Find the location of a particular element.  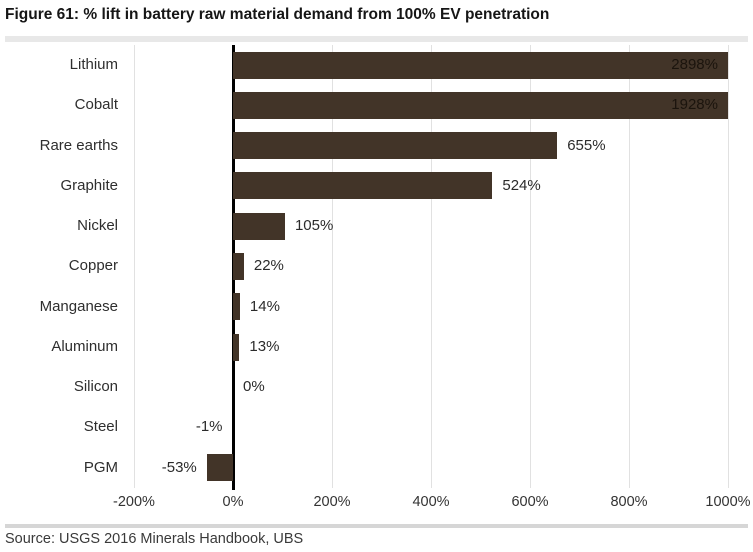

bar-cobalt is located at coordinates (480, 105).